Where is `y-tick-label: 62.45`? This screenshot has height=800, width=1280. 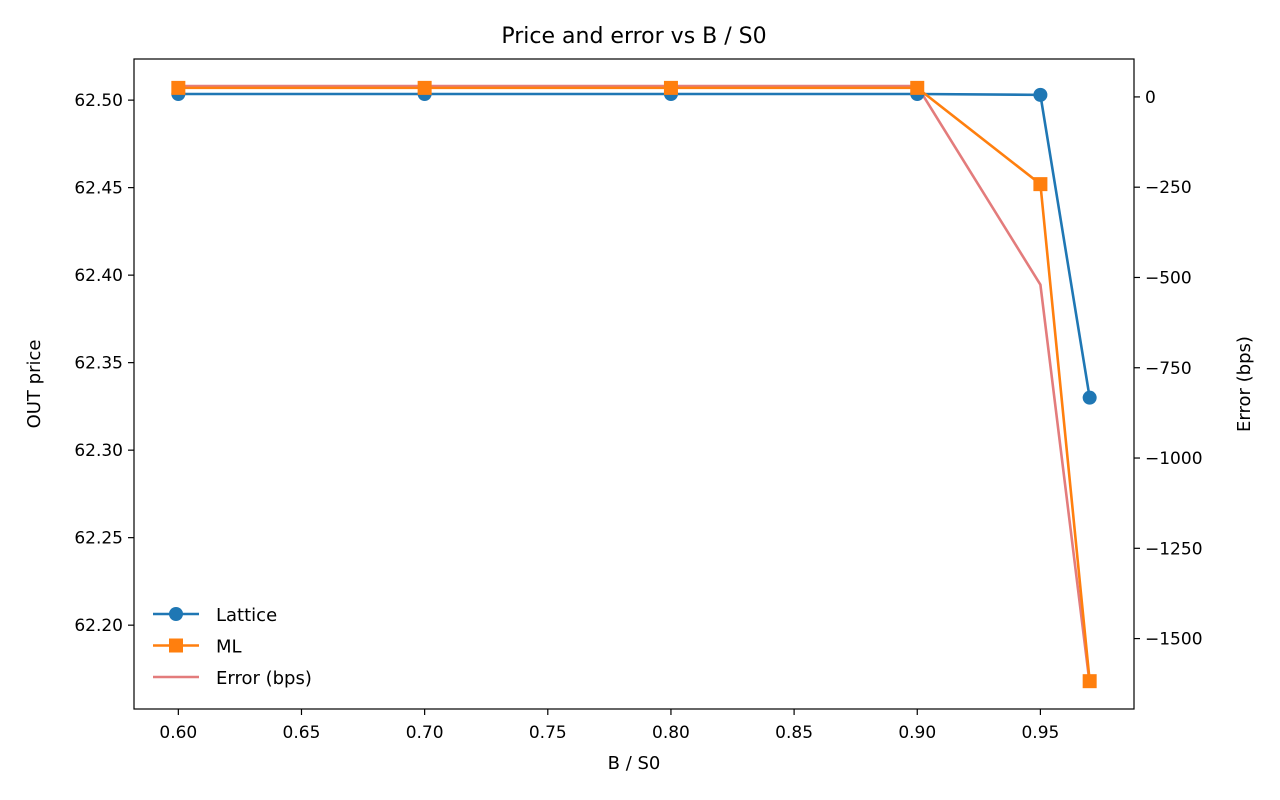 y-tick-label: 62.45 is located at coordinates (98, 189).